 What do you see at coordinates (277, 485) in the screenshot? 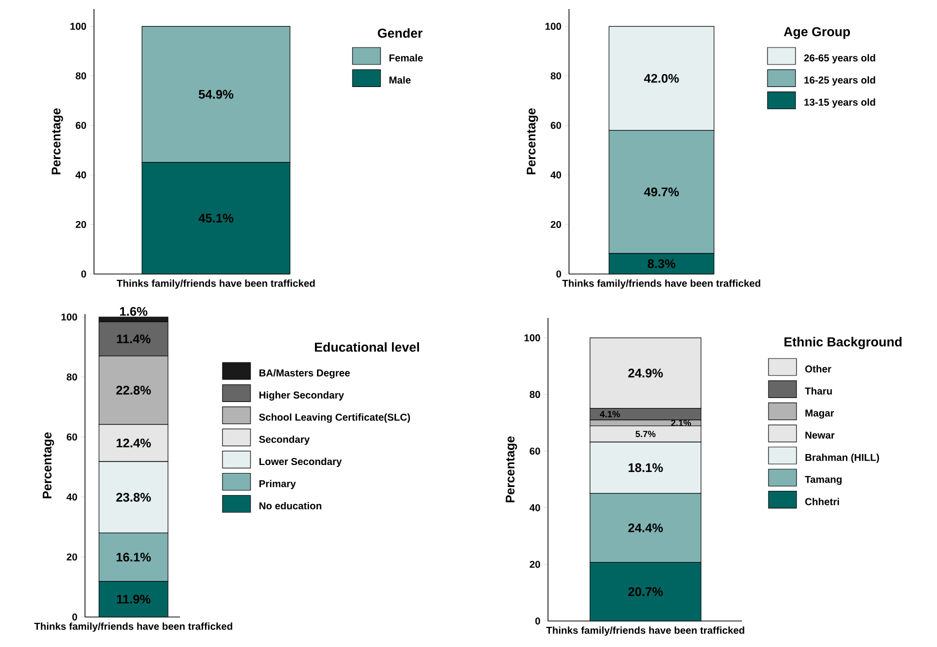
I see `legend-label: Primary` at bounding box center [277, 485].